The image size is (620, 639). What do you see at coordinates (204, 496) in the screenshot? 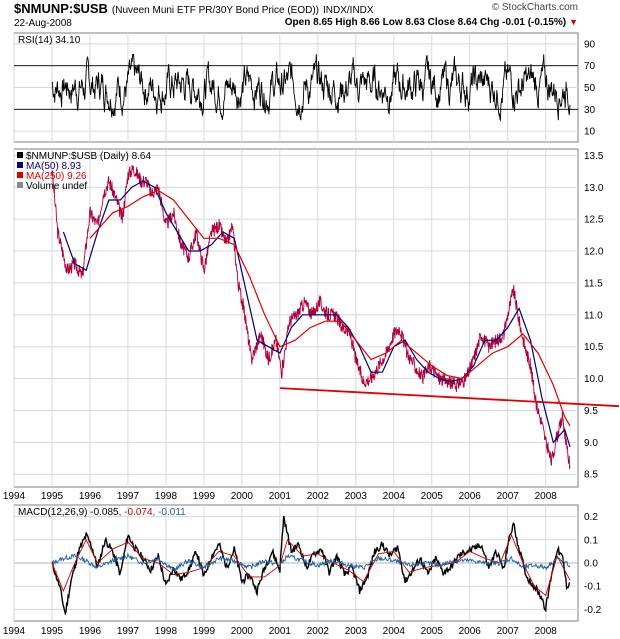
I see `price-x-tick-label: 1999` at bounding box center [204, 496].